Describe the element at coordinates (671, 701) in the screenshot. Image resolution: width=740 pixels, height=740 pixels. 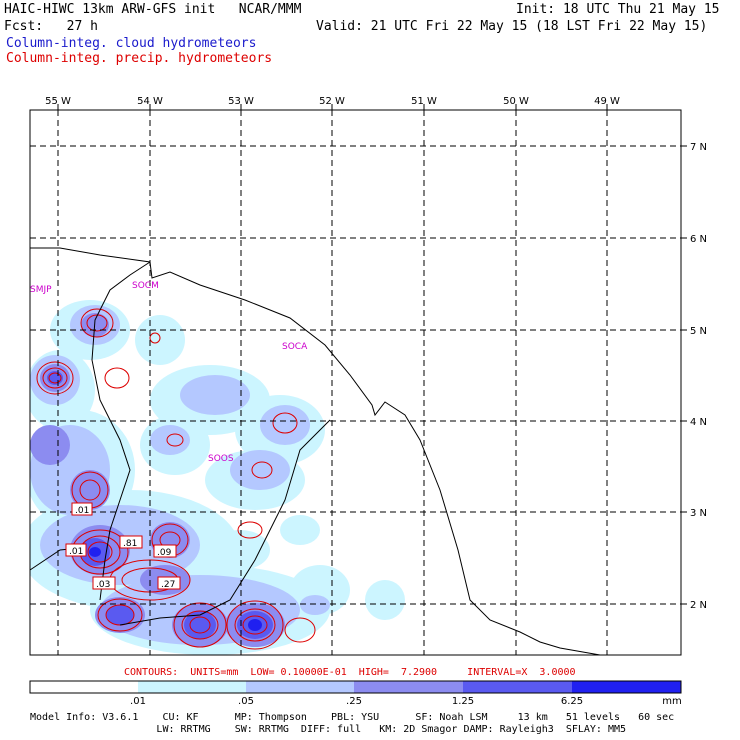
I see `colorbar-units: mm` at that location.